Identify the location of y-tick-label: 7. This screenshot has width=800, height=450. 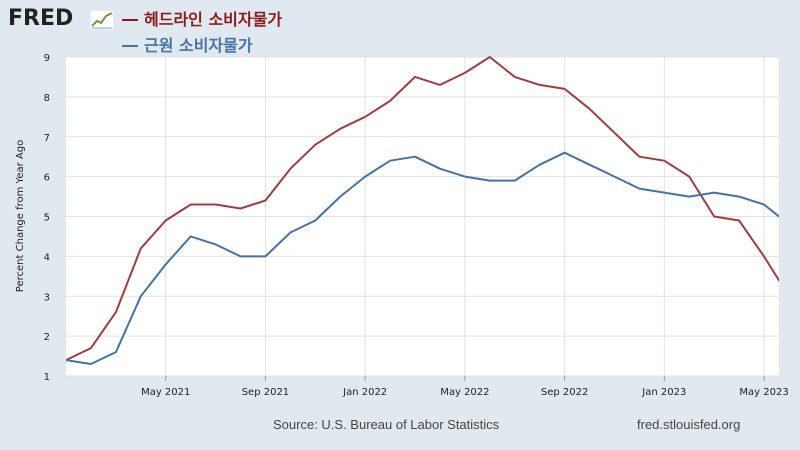
(47, 138).